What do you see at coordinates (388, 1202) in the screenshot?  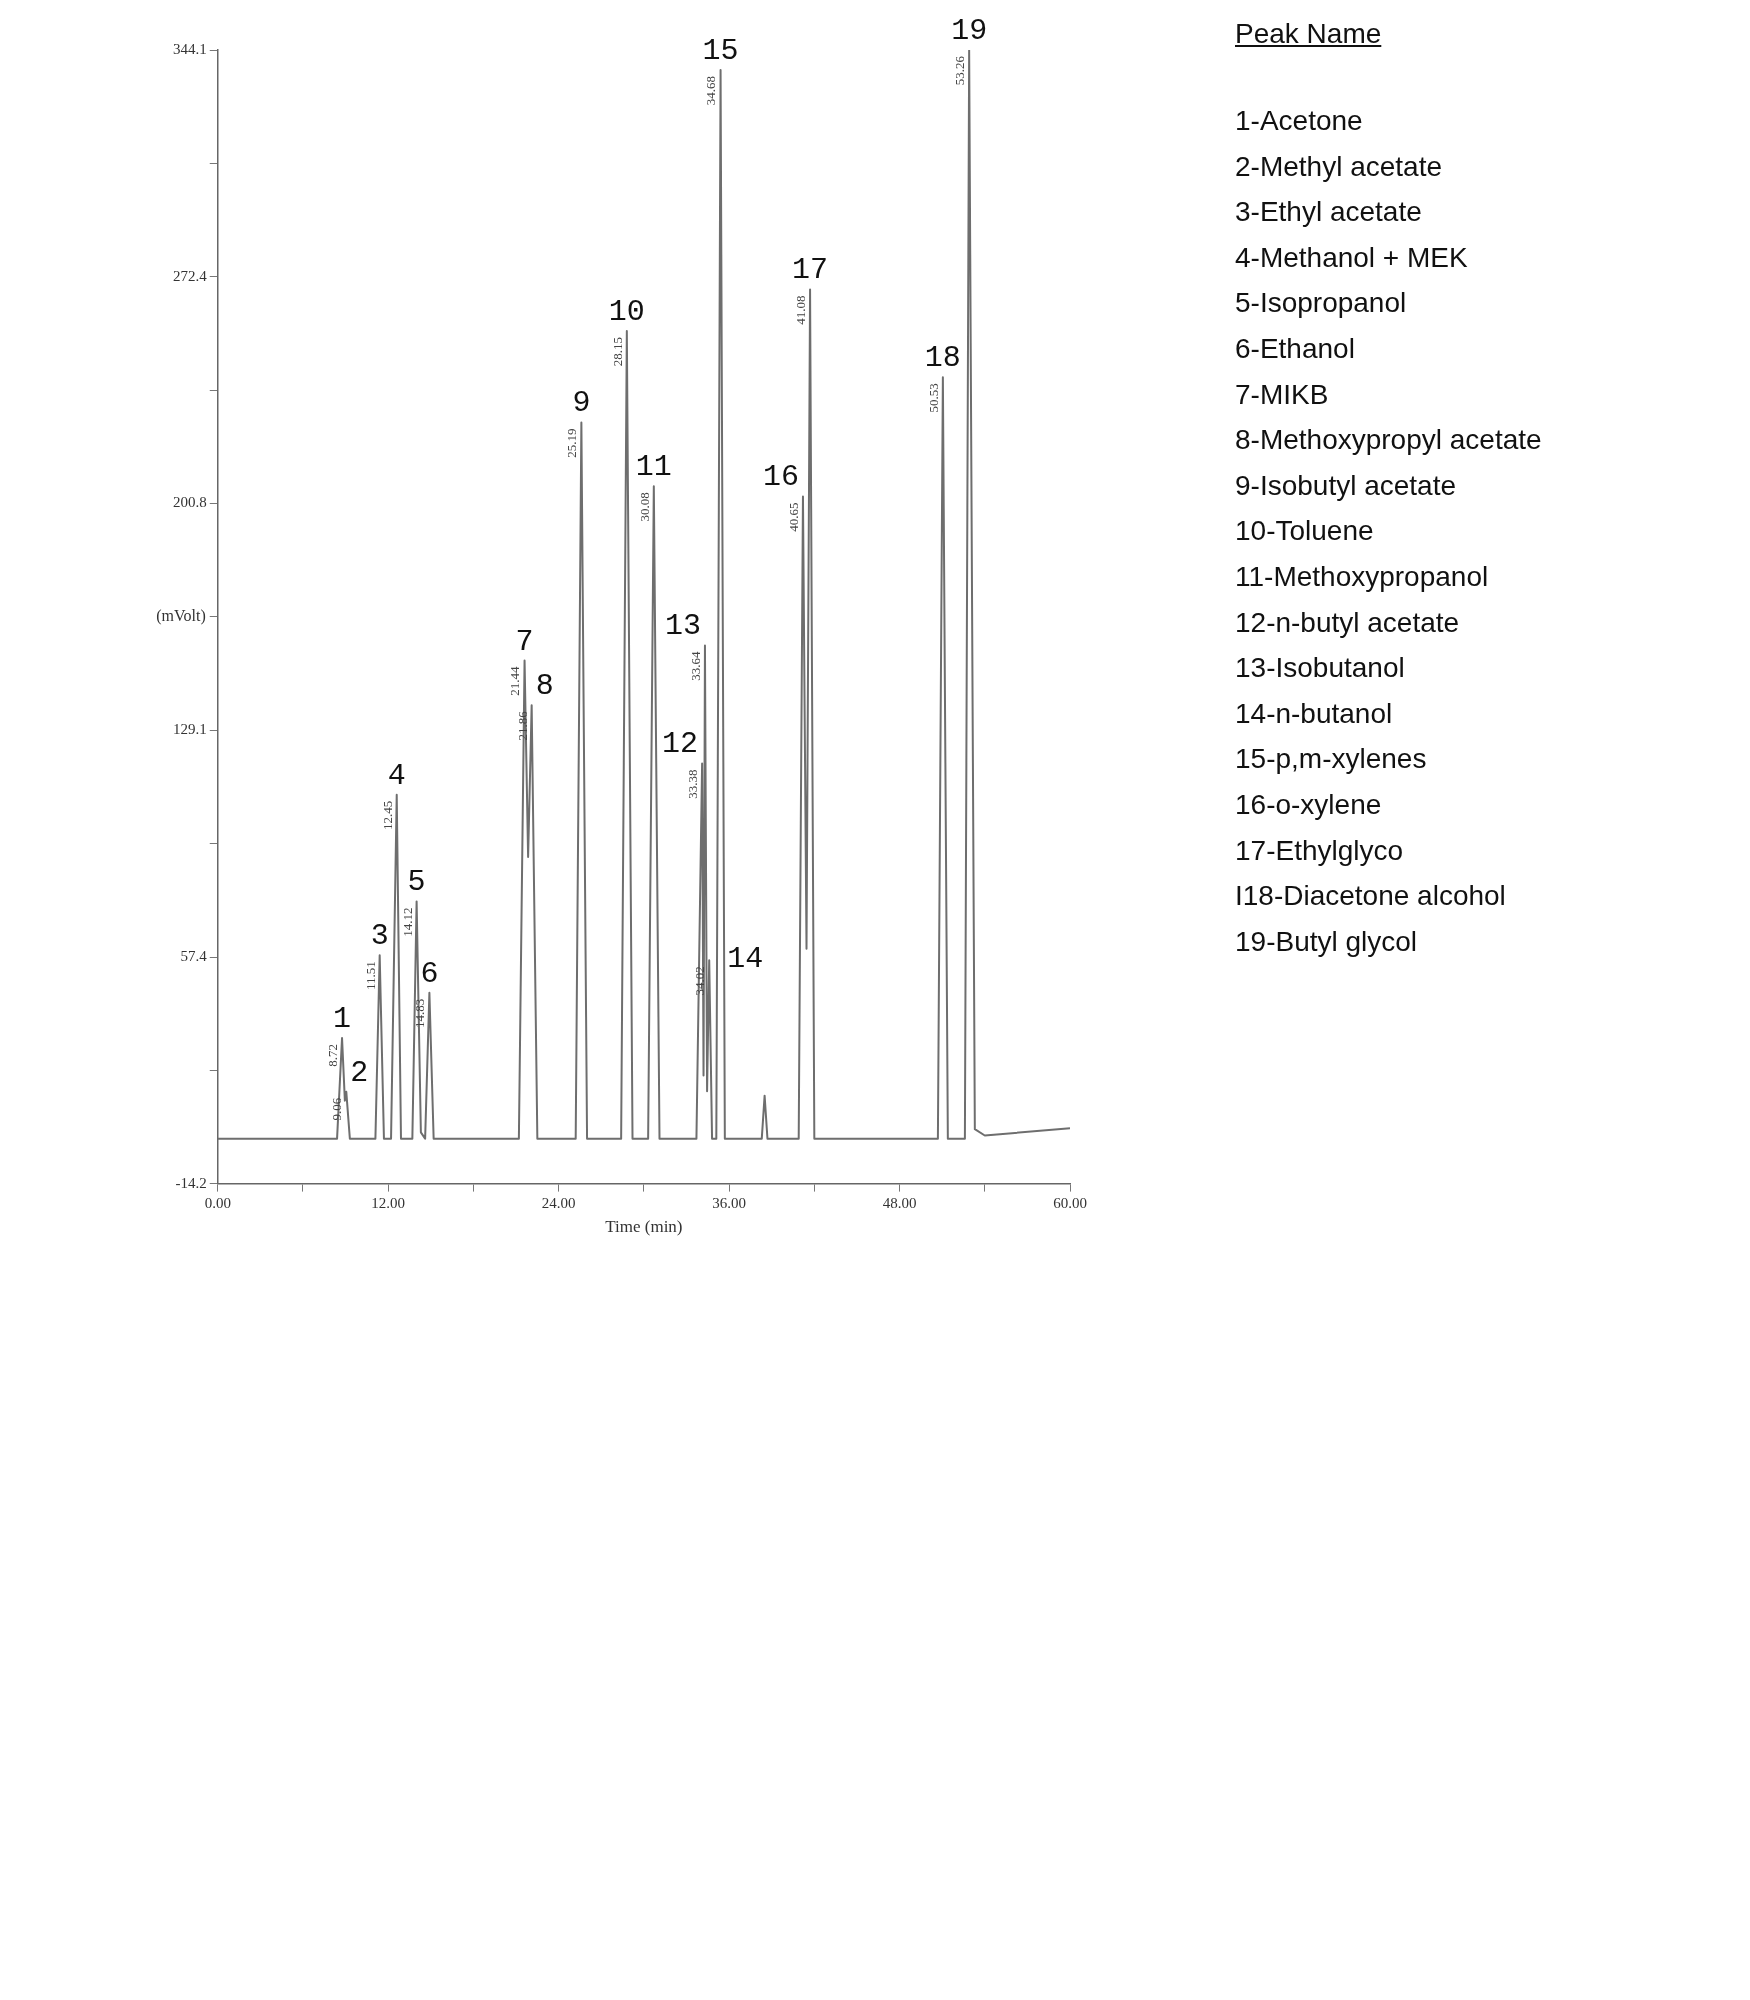 I see `x-tick-label: 12.00` at bounding box center [388, 1202].